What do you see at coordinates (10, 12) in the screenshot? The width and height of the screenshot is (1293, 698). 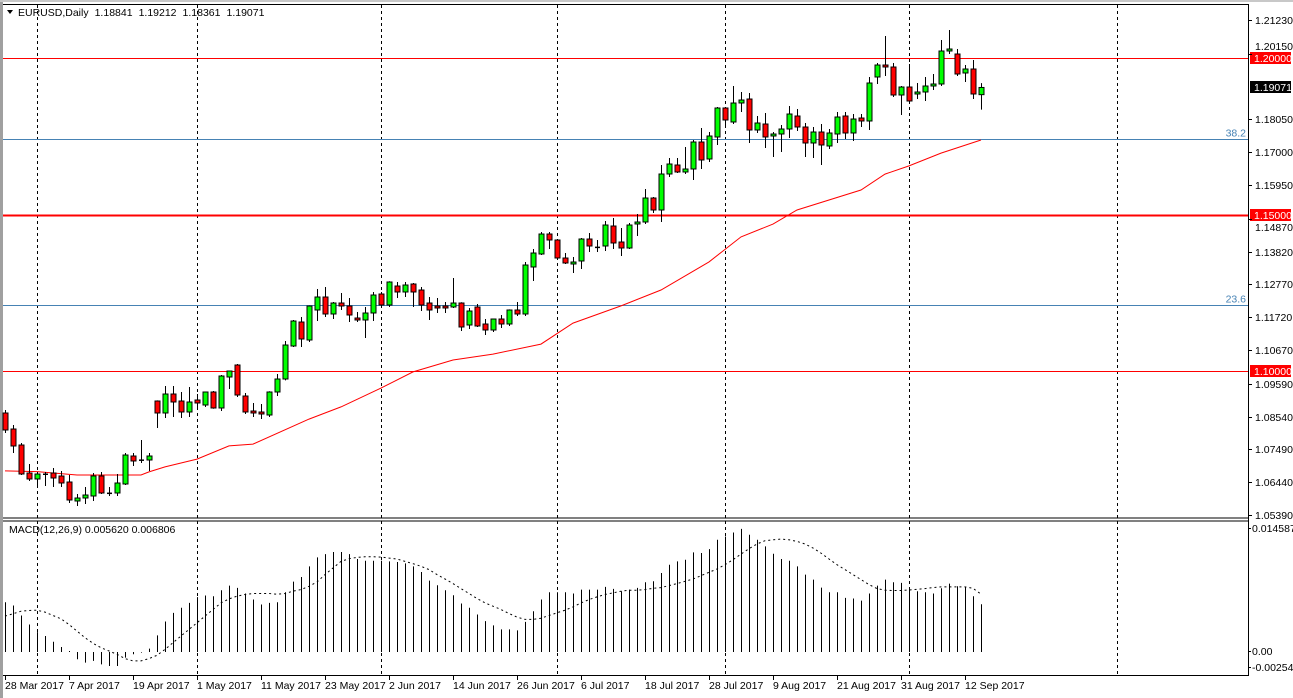 I see `triangle-down-icon` at bounding box center [10, 12].